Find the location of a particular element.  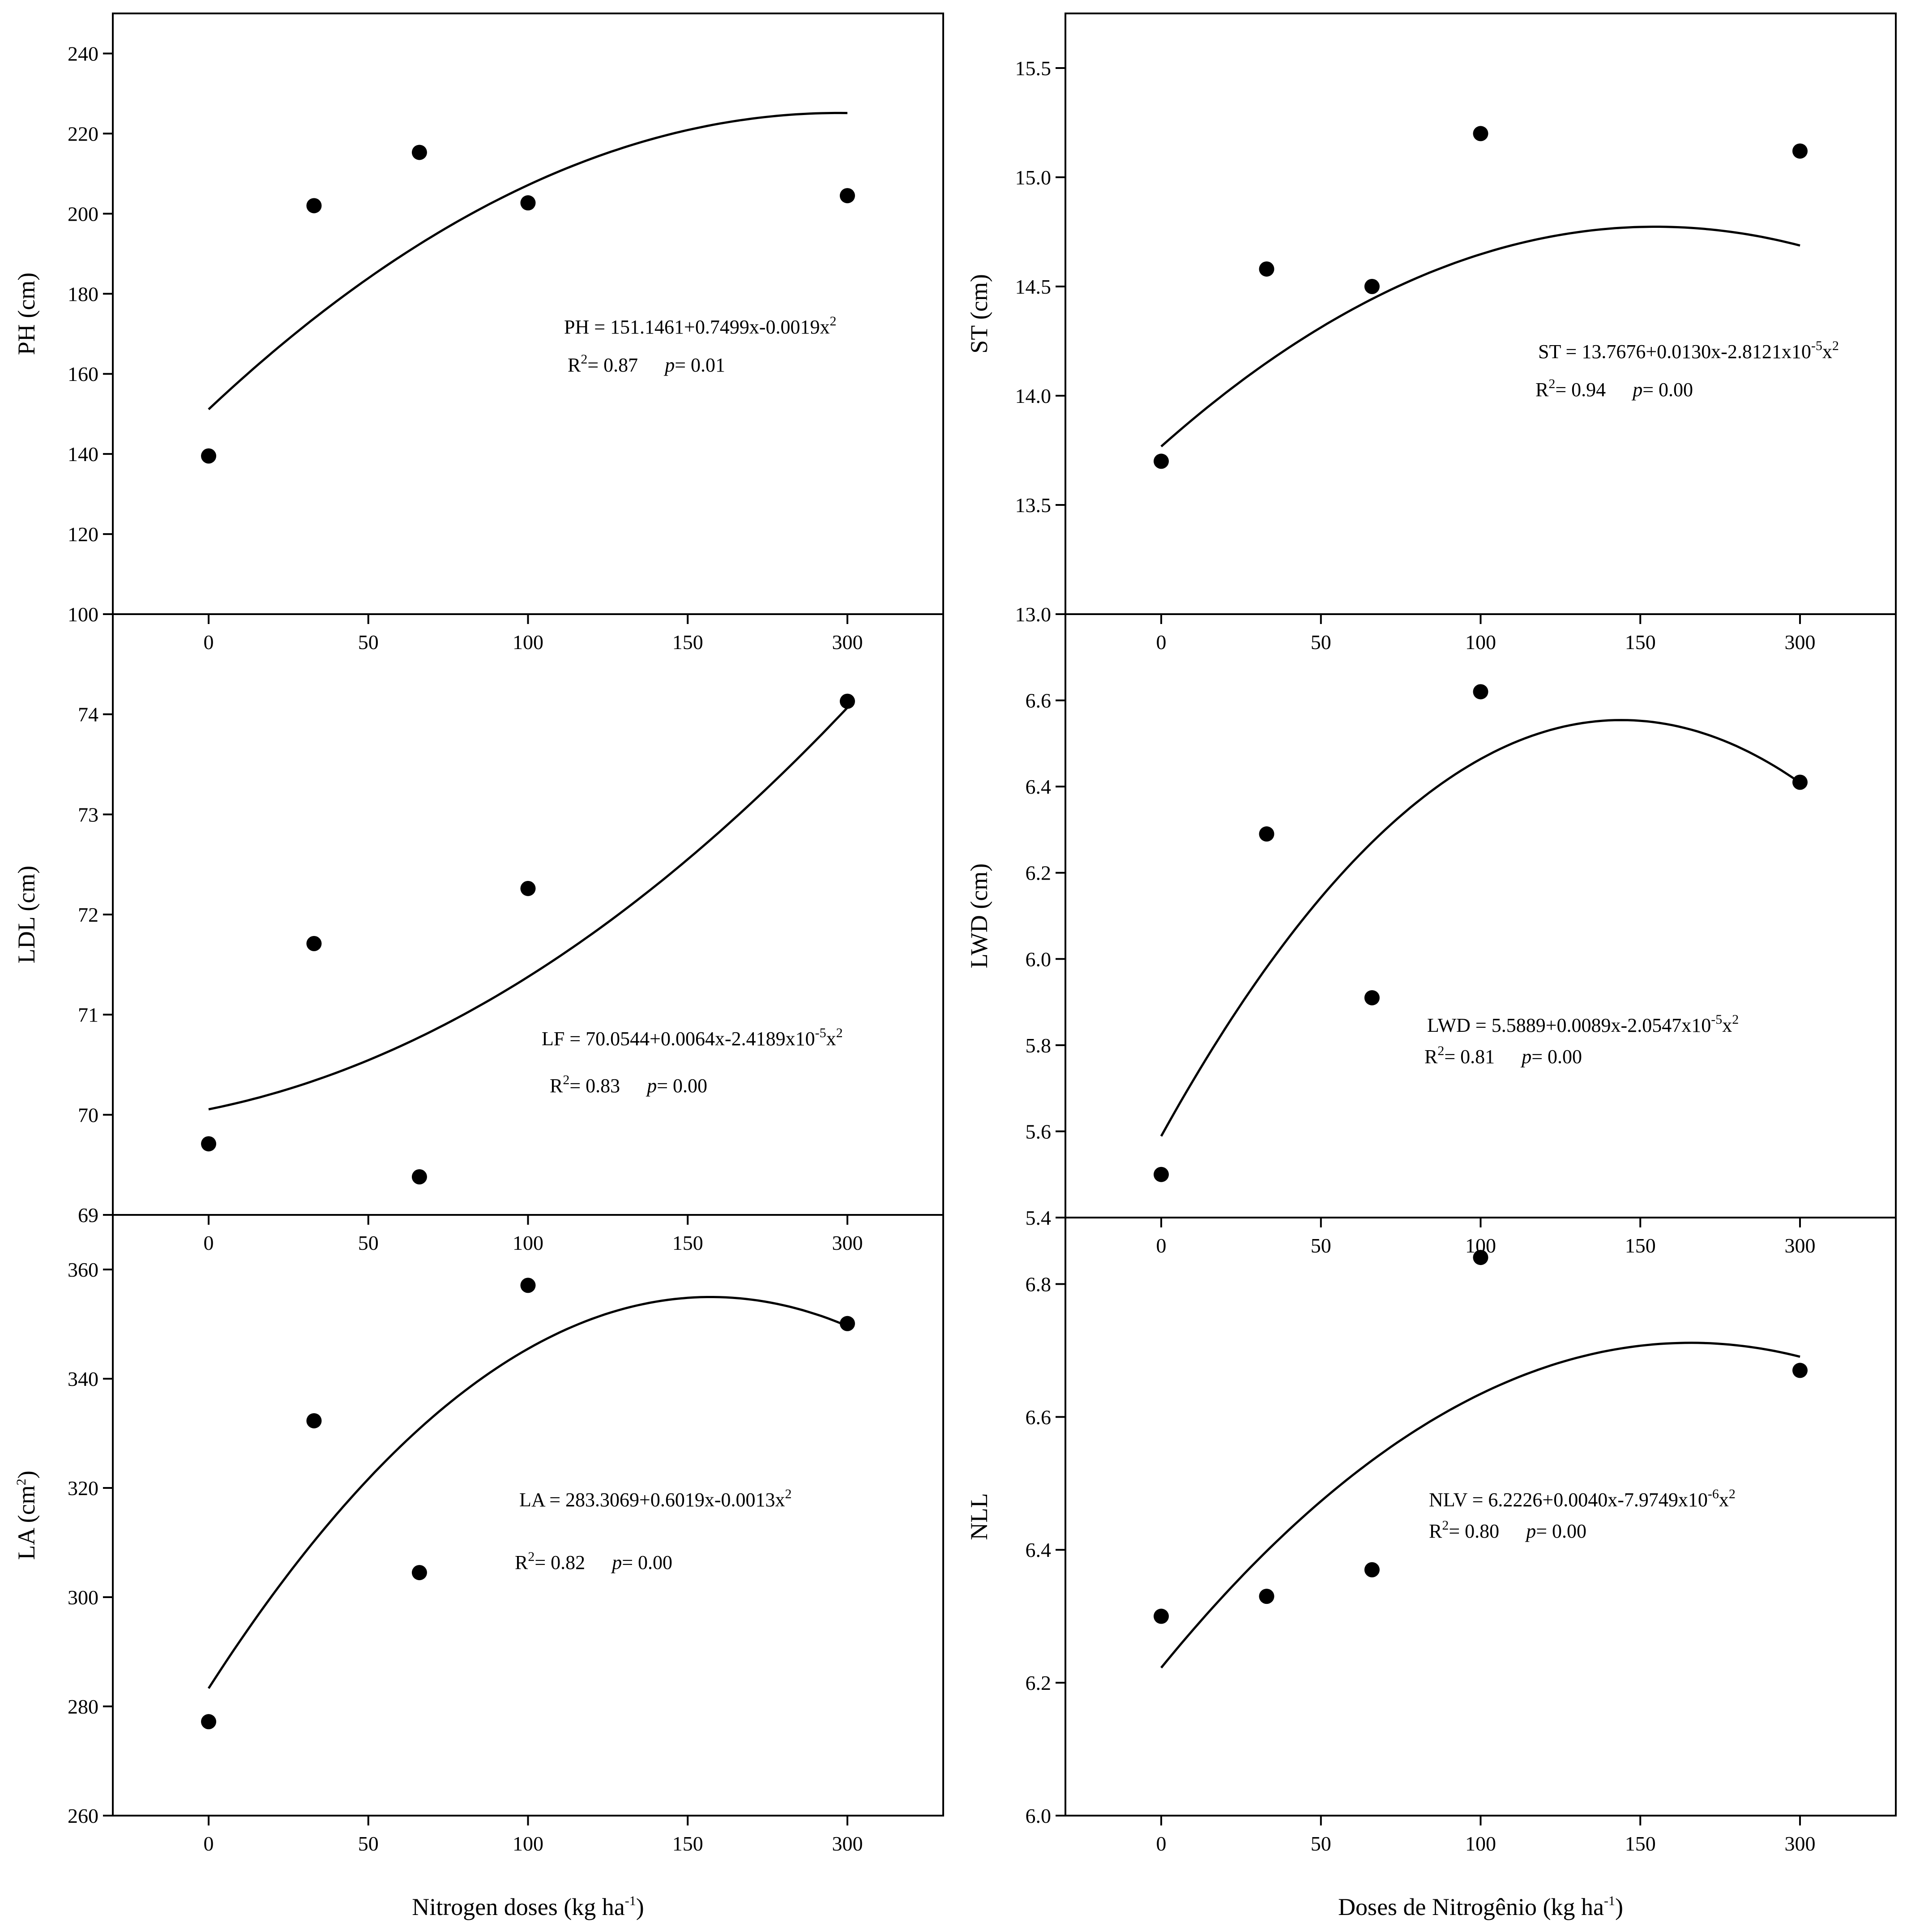

text-part: PH = 151.1461+0.7499x-0.0019x is located at coordinates (697, 327).